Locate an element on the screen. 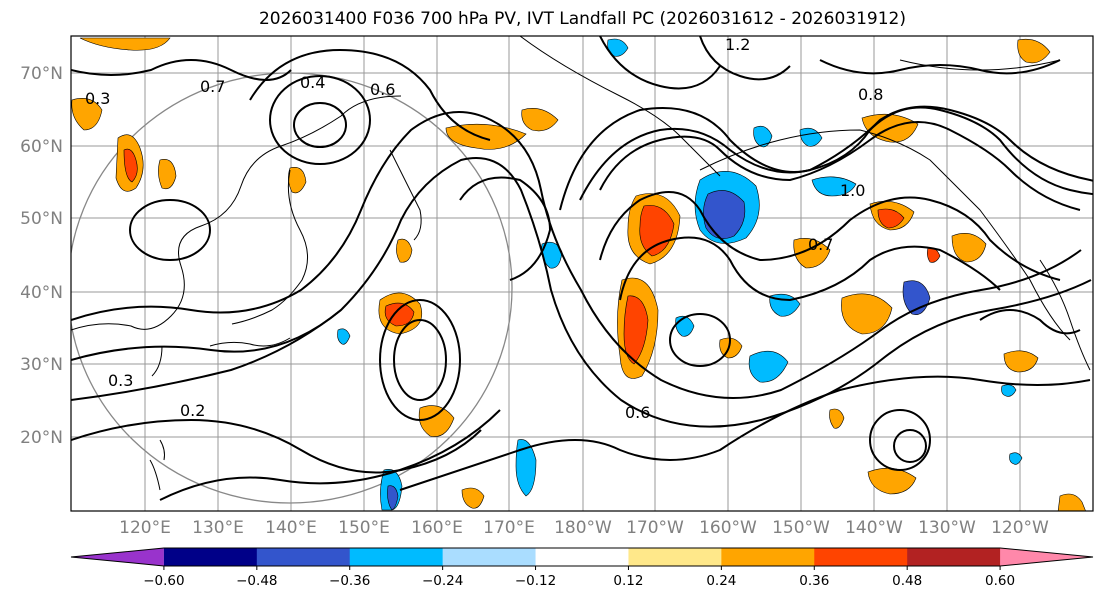  colorbar is located at coordinates (582, 557).